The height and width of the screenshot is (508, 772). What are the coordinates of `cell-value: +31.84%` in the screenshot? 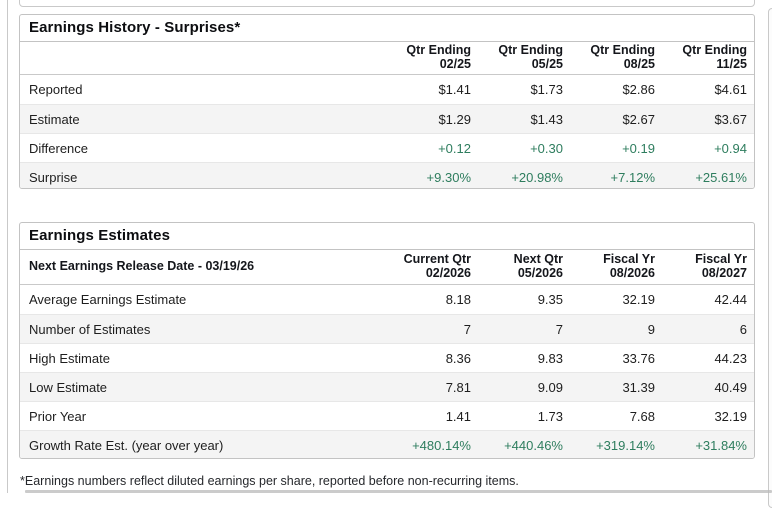 It's located at (708, 444).